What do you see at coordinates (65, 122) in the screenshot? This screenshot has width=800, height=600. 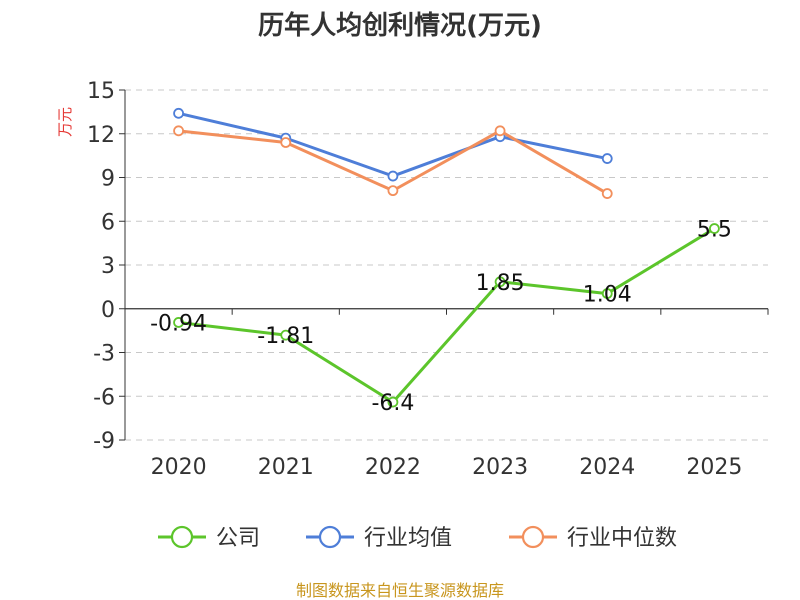 I see `y-axis-label: 万元` at bounding box center [65, 122].